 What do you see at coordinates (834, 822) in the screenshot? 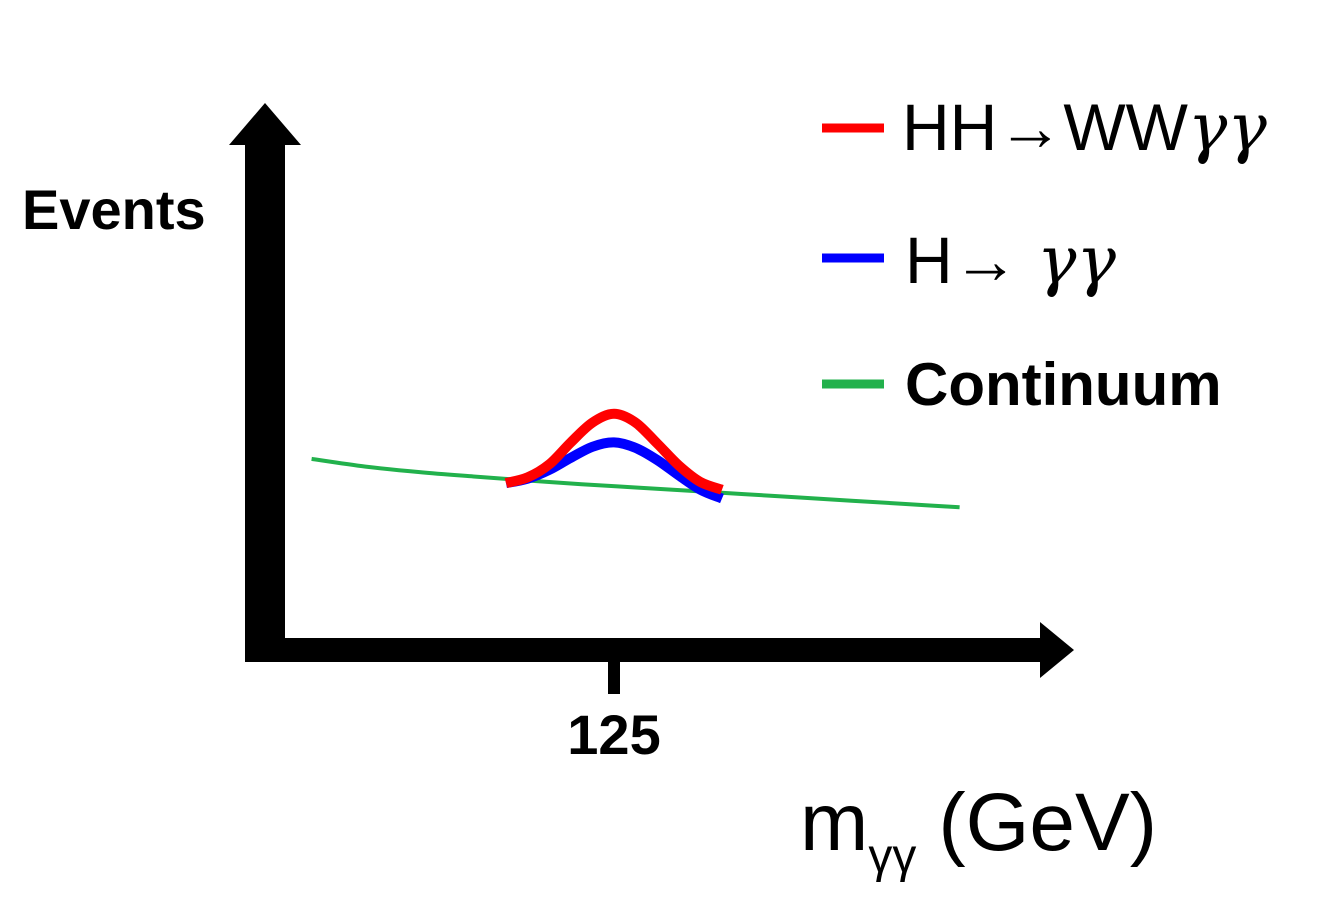
I see `x-axis-label-main: m` at bounding box center [834, 822].